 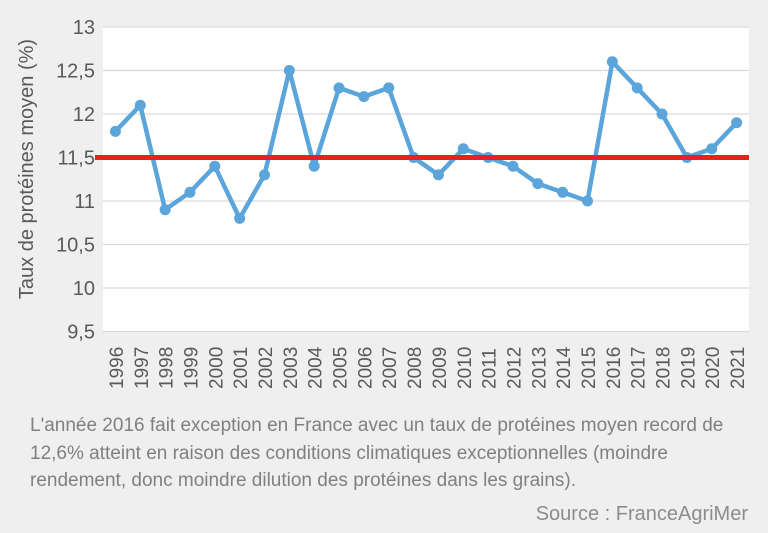 I want to click on x-tick-label: 2012, so click(x=514, y=368).